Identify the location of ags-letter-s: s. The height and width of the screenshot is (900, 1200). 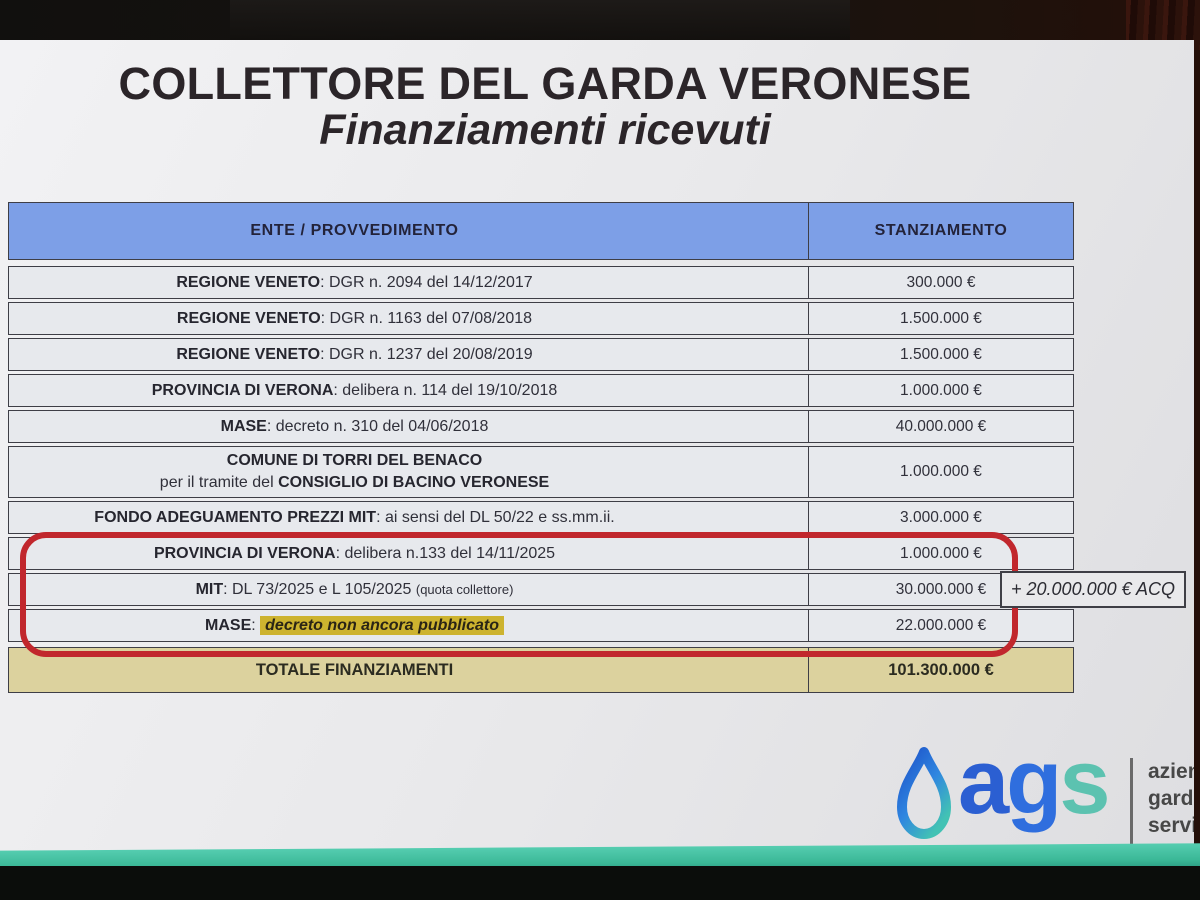
(1084, 782).